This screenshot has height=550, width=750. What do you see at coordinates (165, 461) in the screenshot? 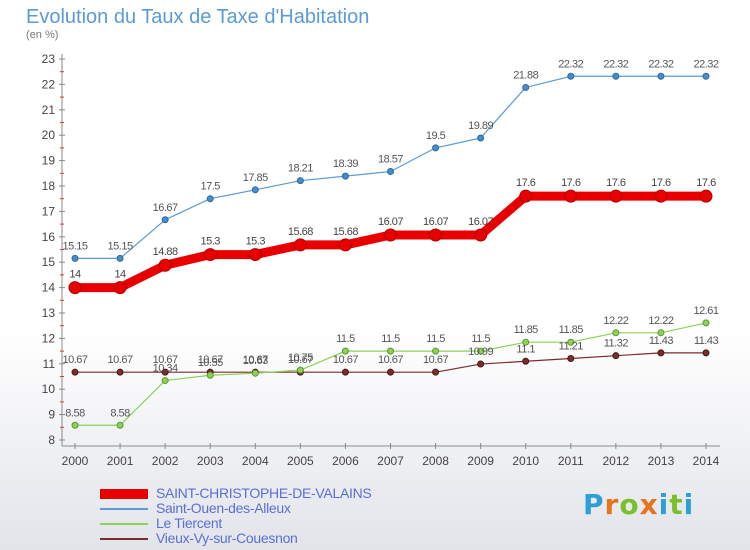
I see `x-tick-label: 2002` at bounding box center [165, 461].